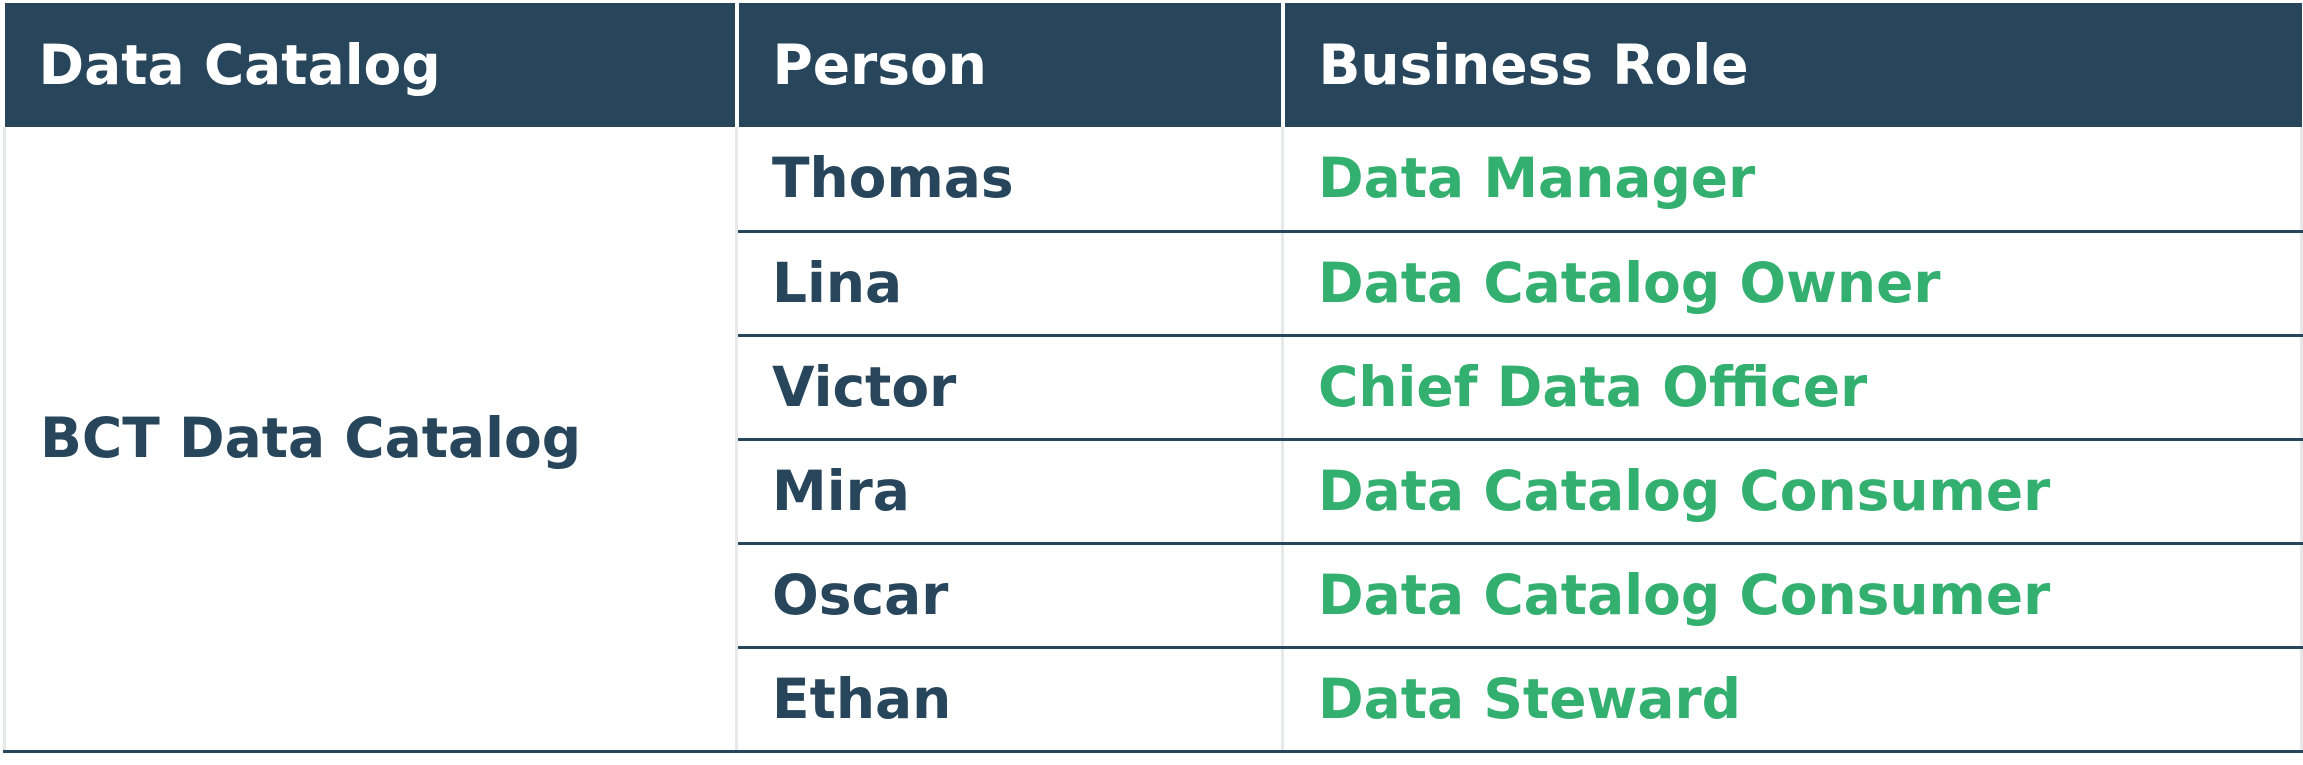 This screenshot has width=2303, height=765. What do you see at coordinates (1010, 492) in the screenshot?
I see `person-cell: Mira` at bounding box center [1010, 492].